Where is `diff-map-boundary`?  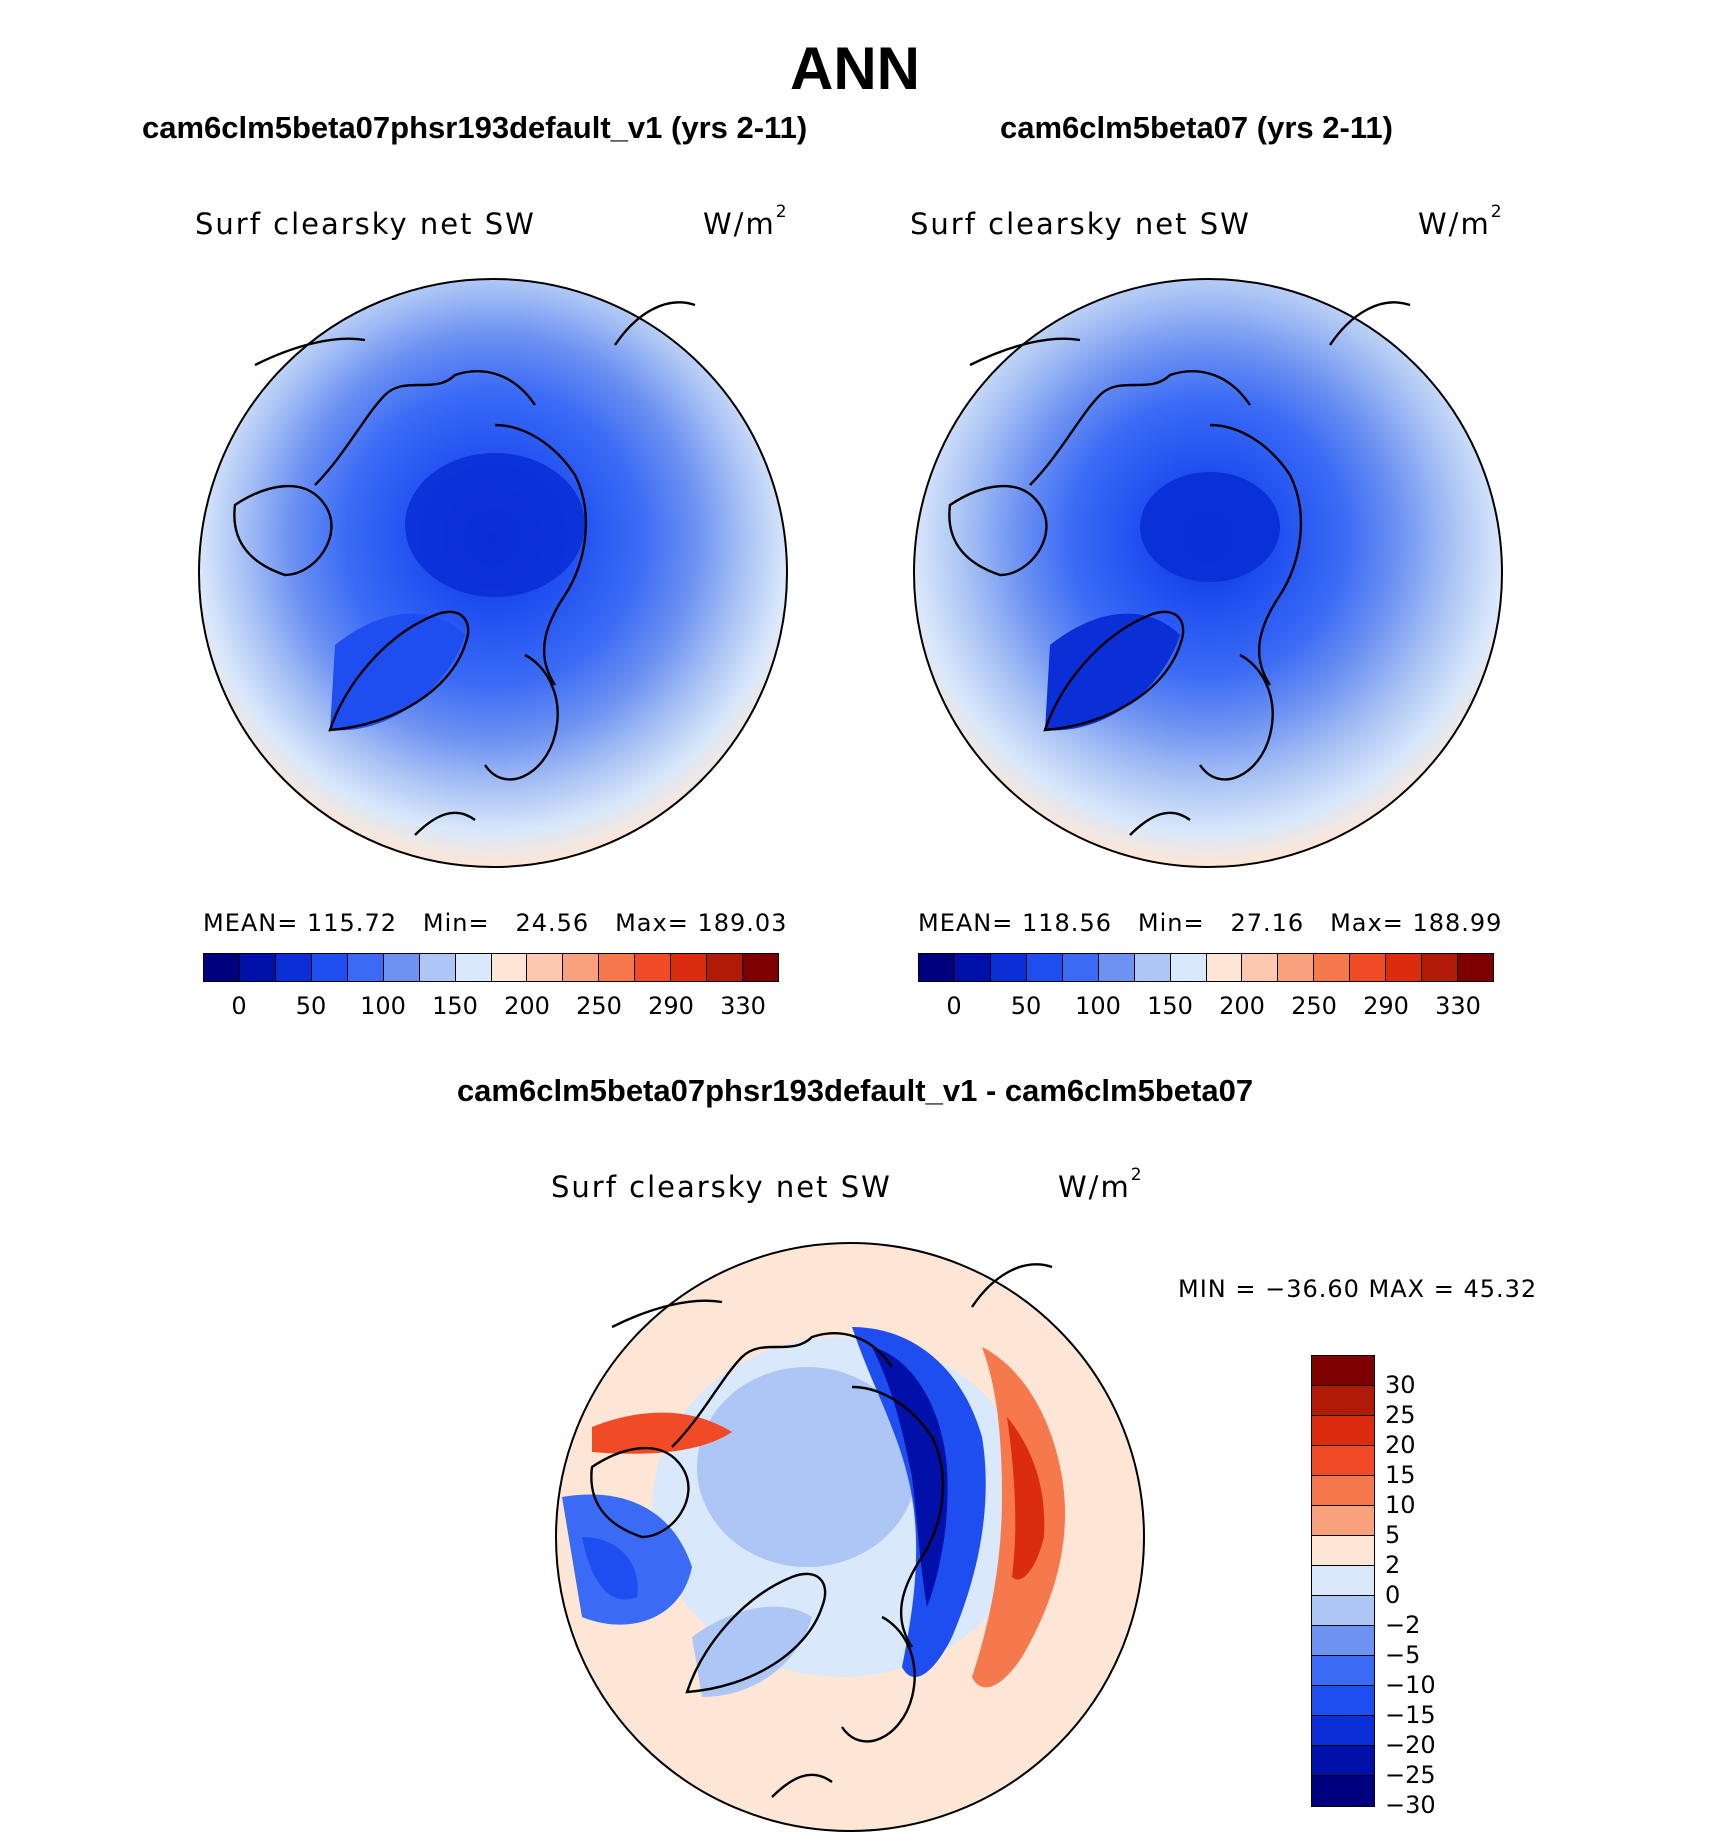 diff-map-boundary is located at coordinates (850, 1537).